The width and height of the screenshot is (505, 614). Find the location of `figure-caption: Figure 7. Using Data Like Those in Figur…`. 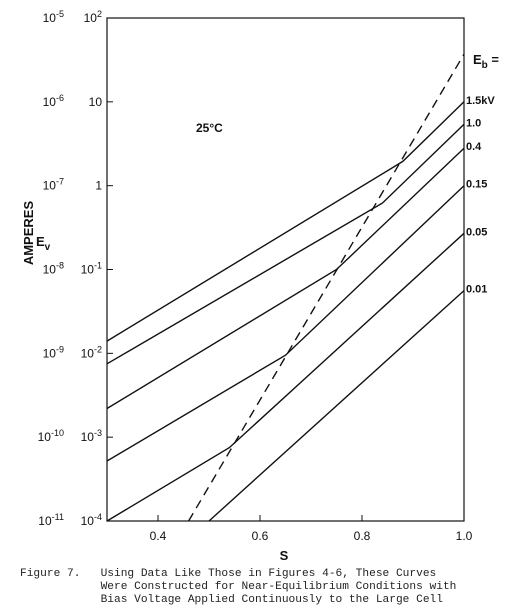

figure-caption: Figure 7. Using Data Like Those in Figur… is located at coordinates (260, 587).